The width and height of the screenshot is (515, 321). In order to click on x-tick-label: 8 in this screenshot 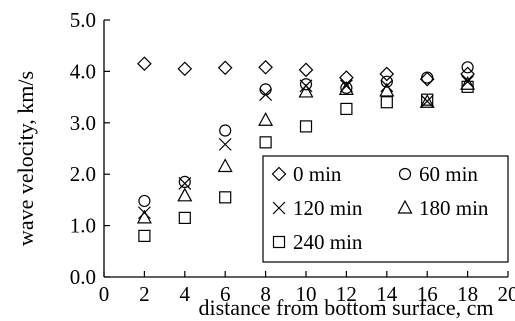, I will do `click(265, 294)`.